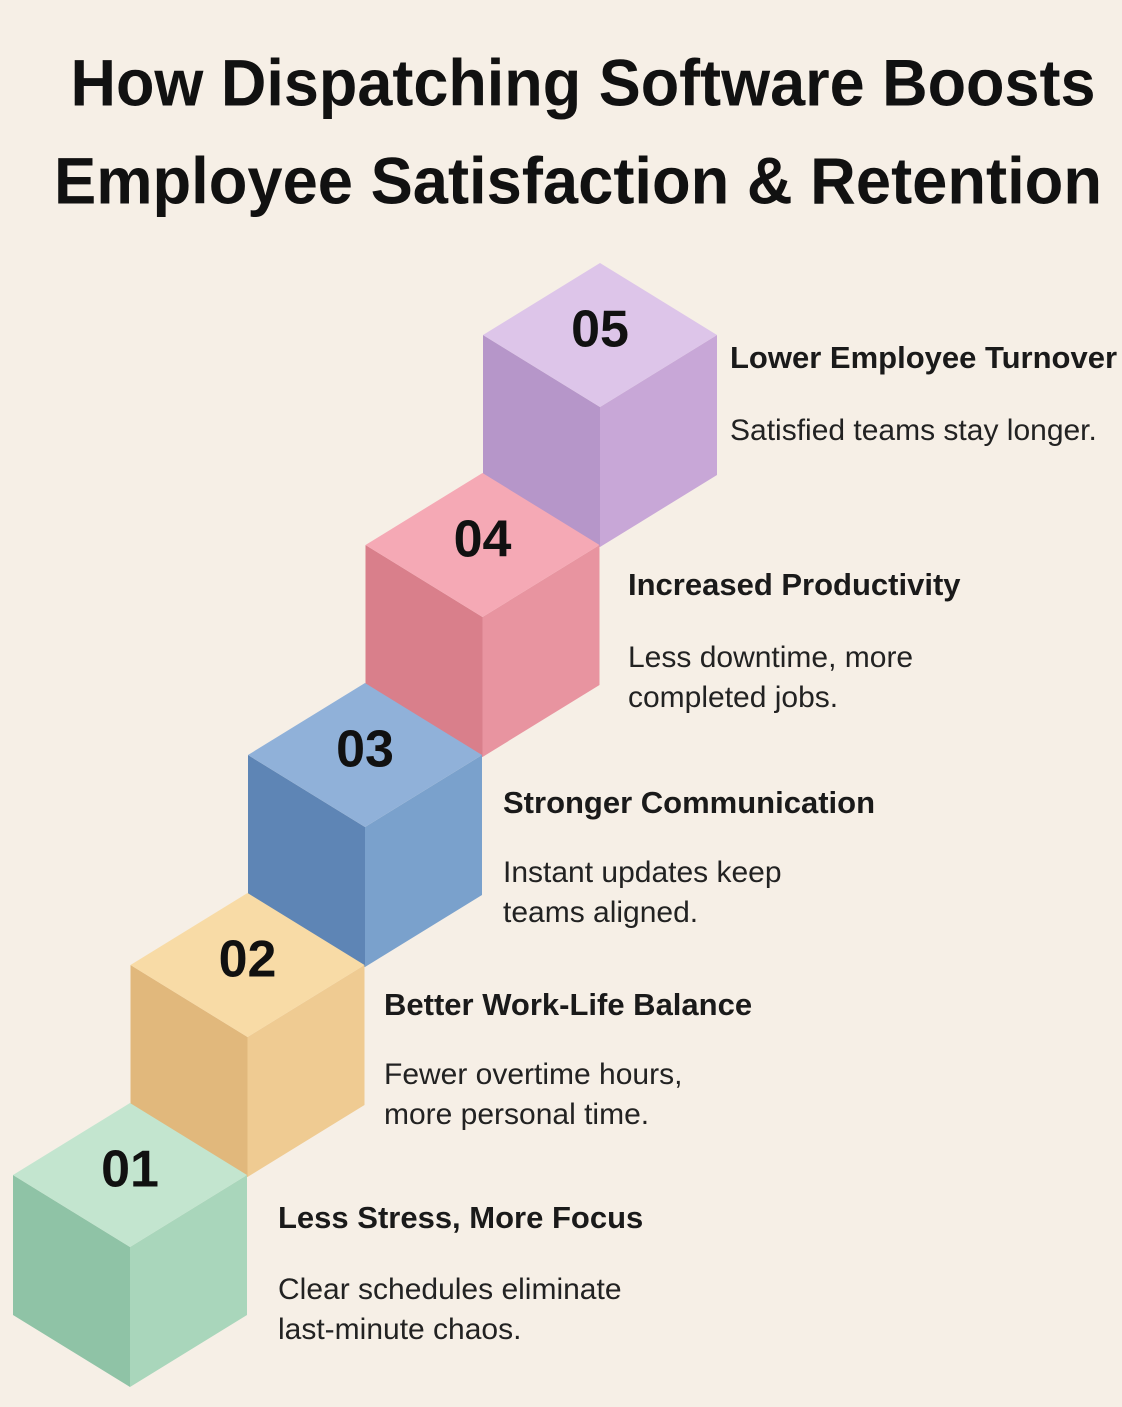 The width and height of the screenshot is (1122, 1407). I want to click on step-description: Fewer overtime hours,, so click(533, 1074).